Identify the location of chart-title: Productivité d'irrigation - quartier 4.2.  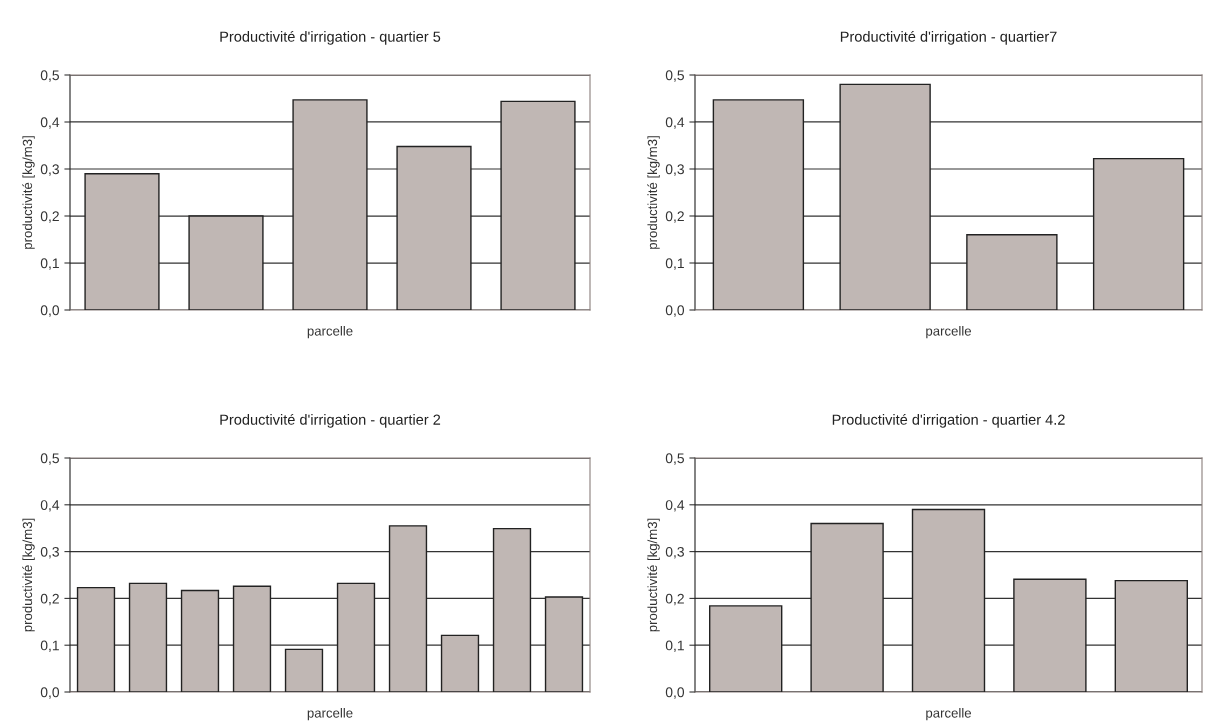
(948, 420).